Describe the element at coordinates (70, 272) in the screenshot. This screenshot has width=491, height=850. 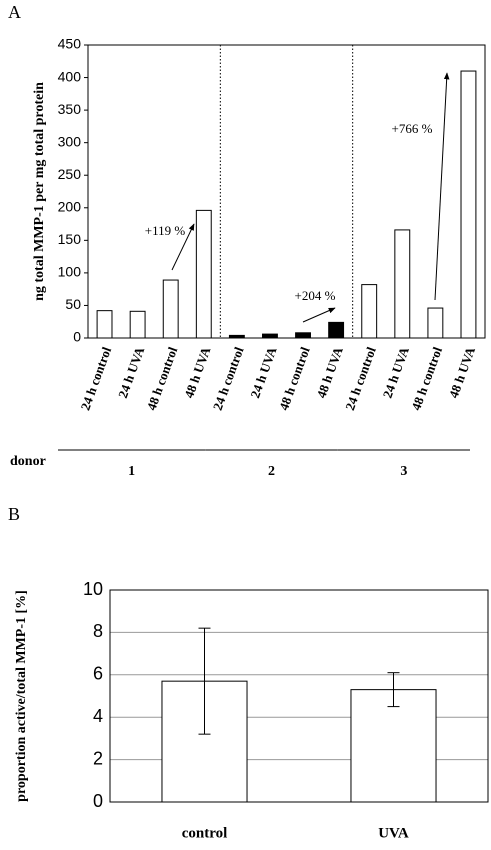
I see `y-tick-label: 100` at that location.